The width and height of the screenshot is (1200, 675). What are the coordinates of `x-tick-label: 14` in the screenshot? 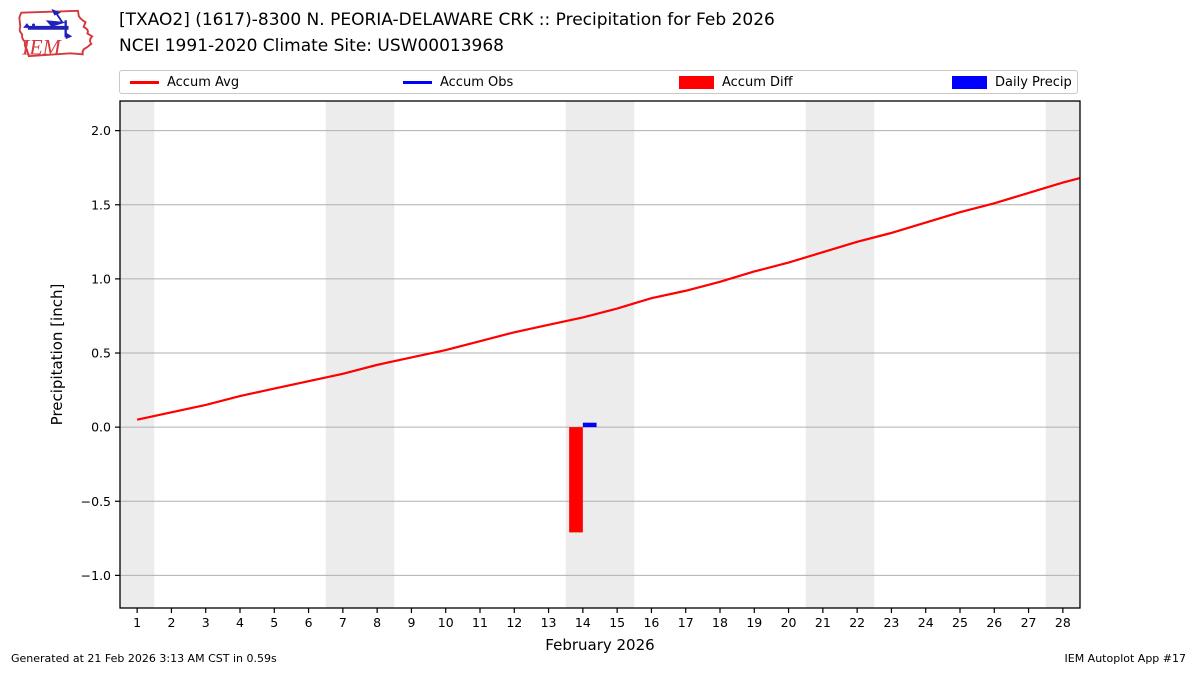 It's located at (583, 622).